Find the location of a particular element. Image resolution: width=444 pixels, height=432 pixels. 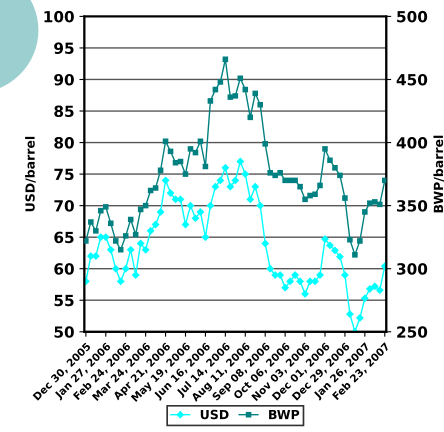

y-tick-label: 75 is located at coordinates (64, 174).